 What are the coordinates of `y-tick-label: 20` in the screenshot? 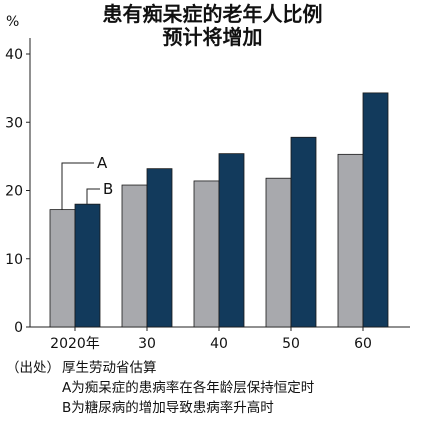 It's located at (14, 192).